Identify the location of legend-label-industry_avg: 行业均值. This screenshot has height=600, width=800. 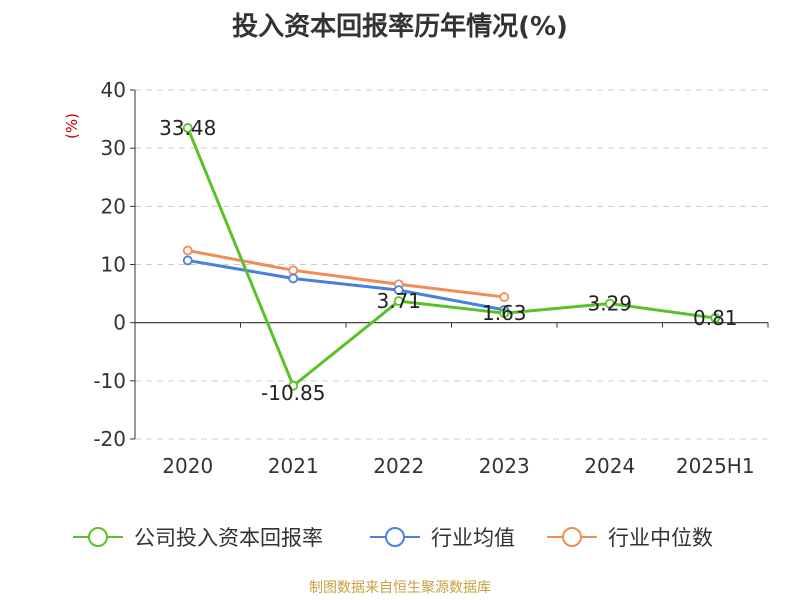
(473, 538).